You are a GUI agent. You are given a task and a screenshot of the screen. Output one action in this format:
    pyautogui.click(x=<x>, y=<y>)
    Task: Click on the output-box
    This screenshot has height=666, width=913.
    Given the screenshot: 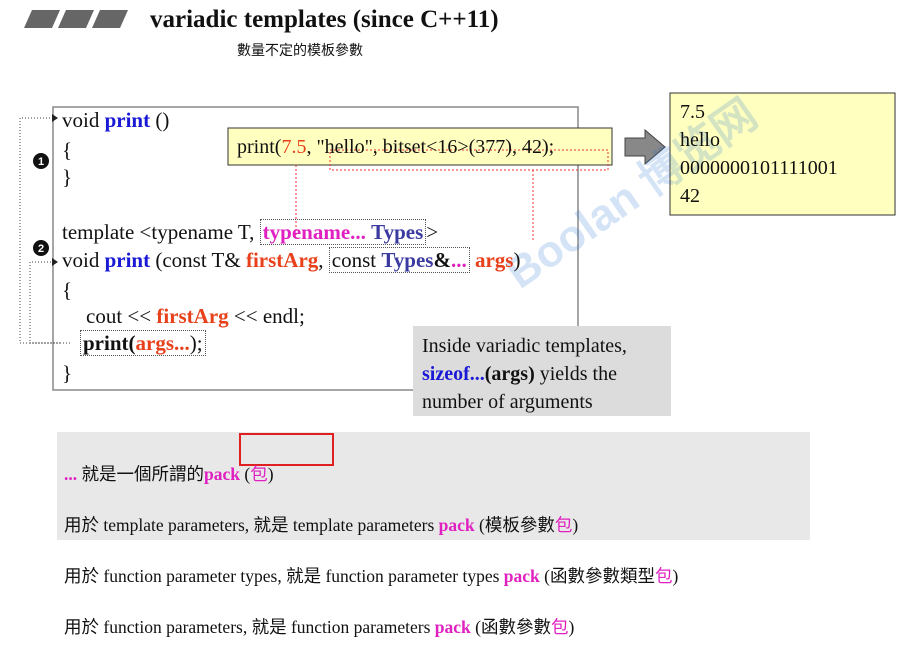 What is the action you would take?
    pyautogui.click(x=782, y=154)
    